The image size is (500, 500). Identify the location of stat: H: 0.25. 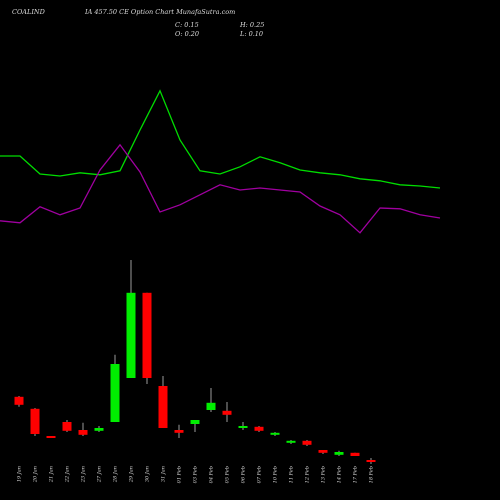
(251, 25).